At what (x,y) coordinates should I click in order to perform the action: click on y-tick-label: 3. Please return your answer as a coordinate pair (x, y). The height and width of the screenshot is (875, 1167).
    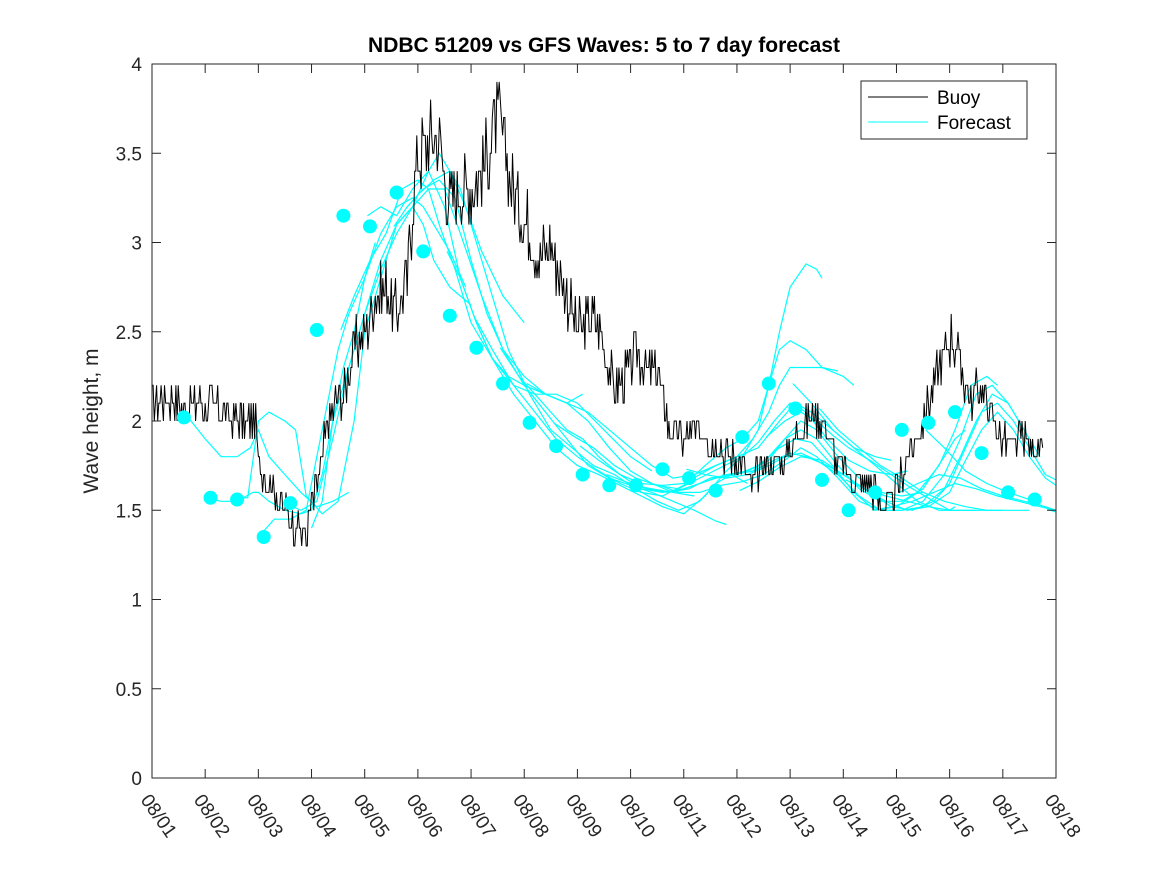
    Looking at the image, I should click on (136, 244).